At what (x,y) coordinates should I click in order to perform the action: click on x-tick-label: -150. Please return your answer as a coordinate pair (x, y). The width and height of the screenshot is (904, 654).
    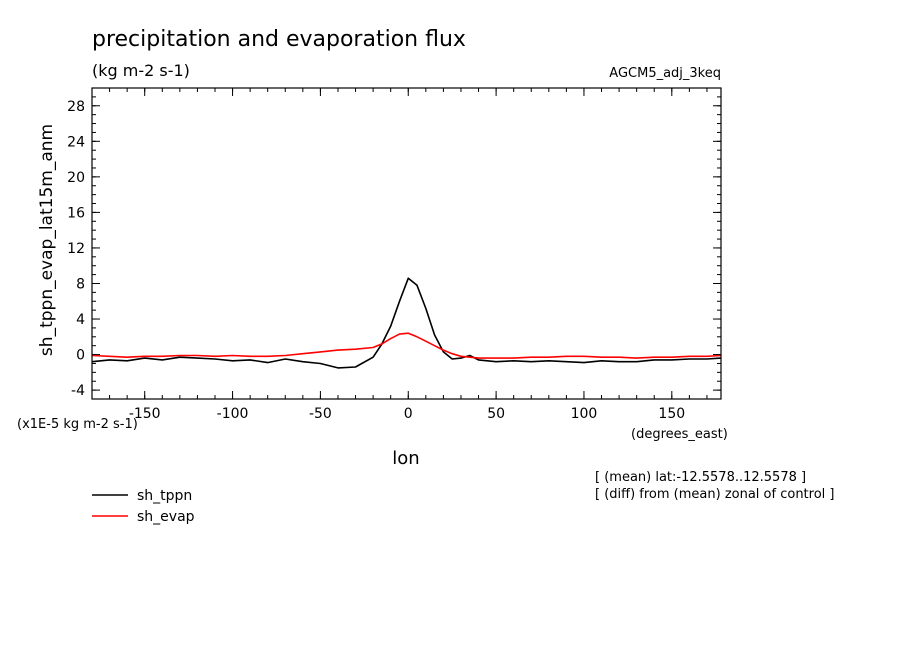
    Looking at the image, I should click on (145, 414).